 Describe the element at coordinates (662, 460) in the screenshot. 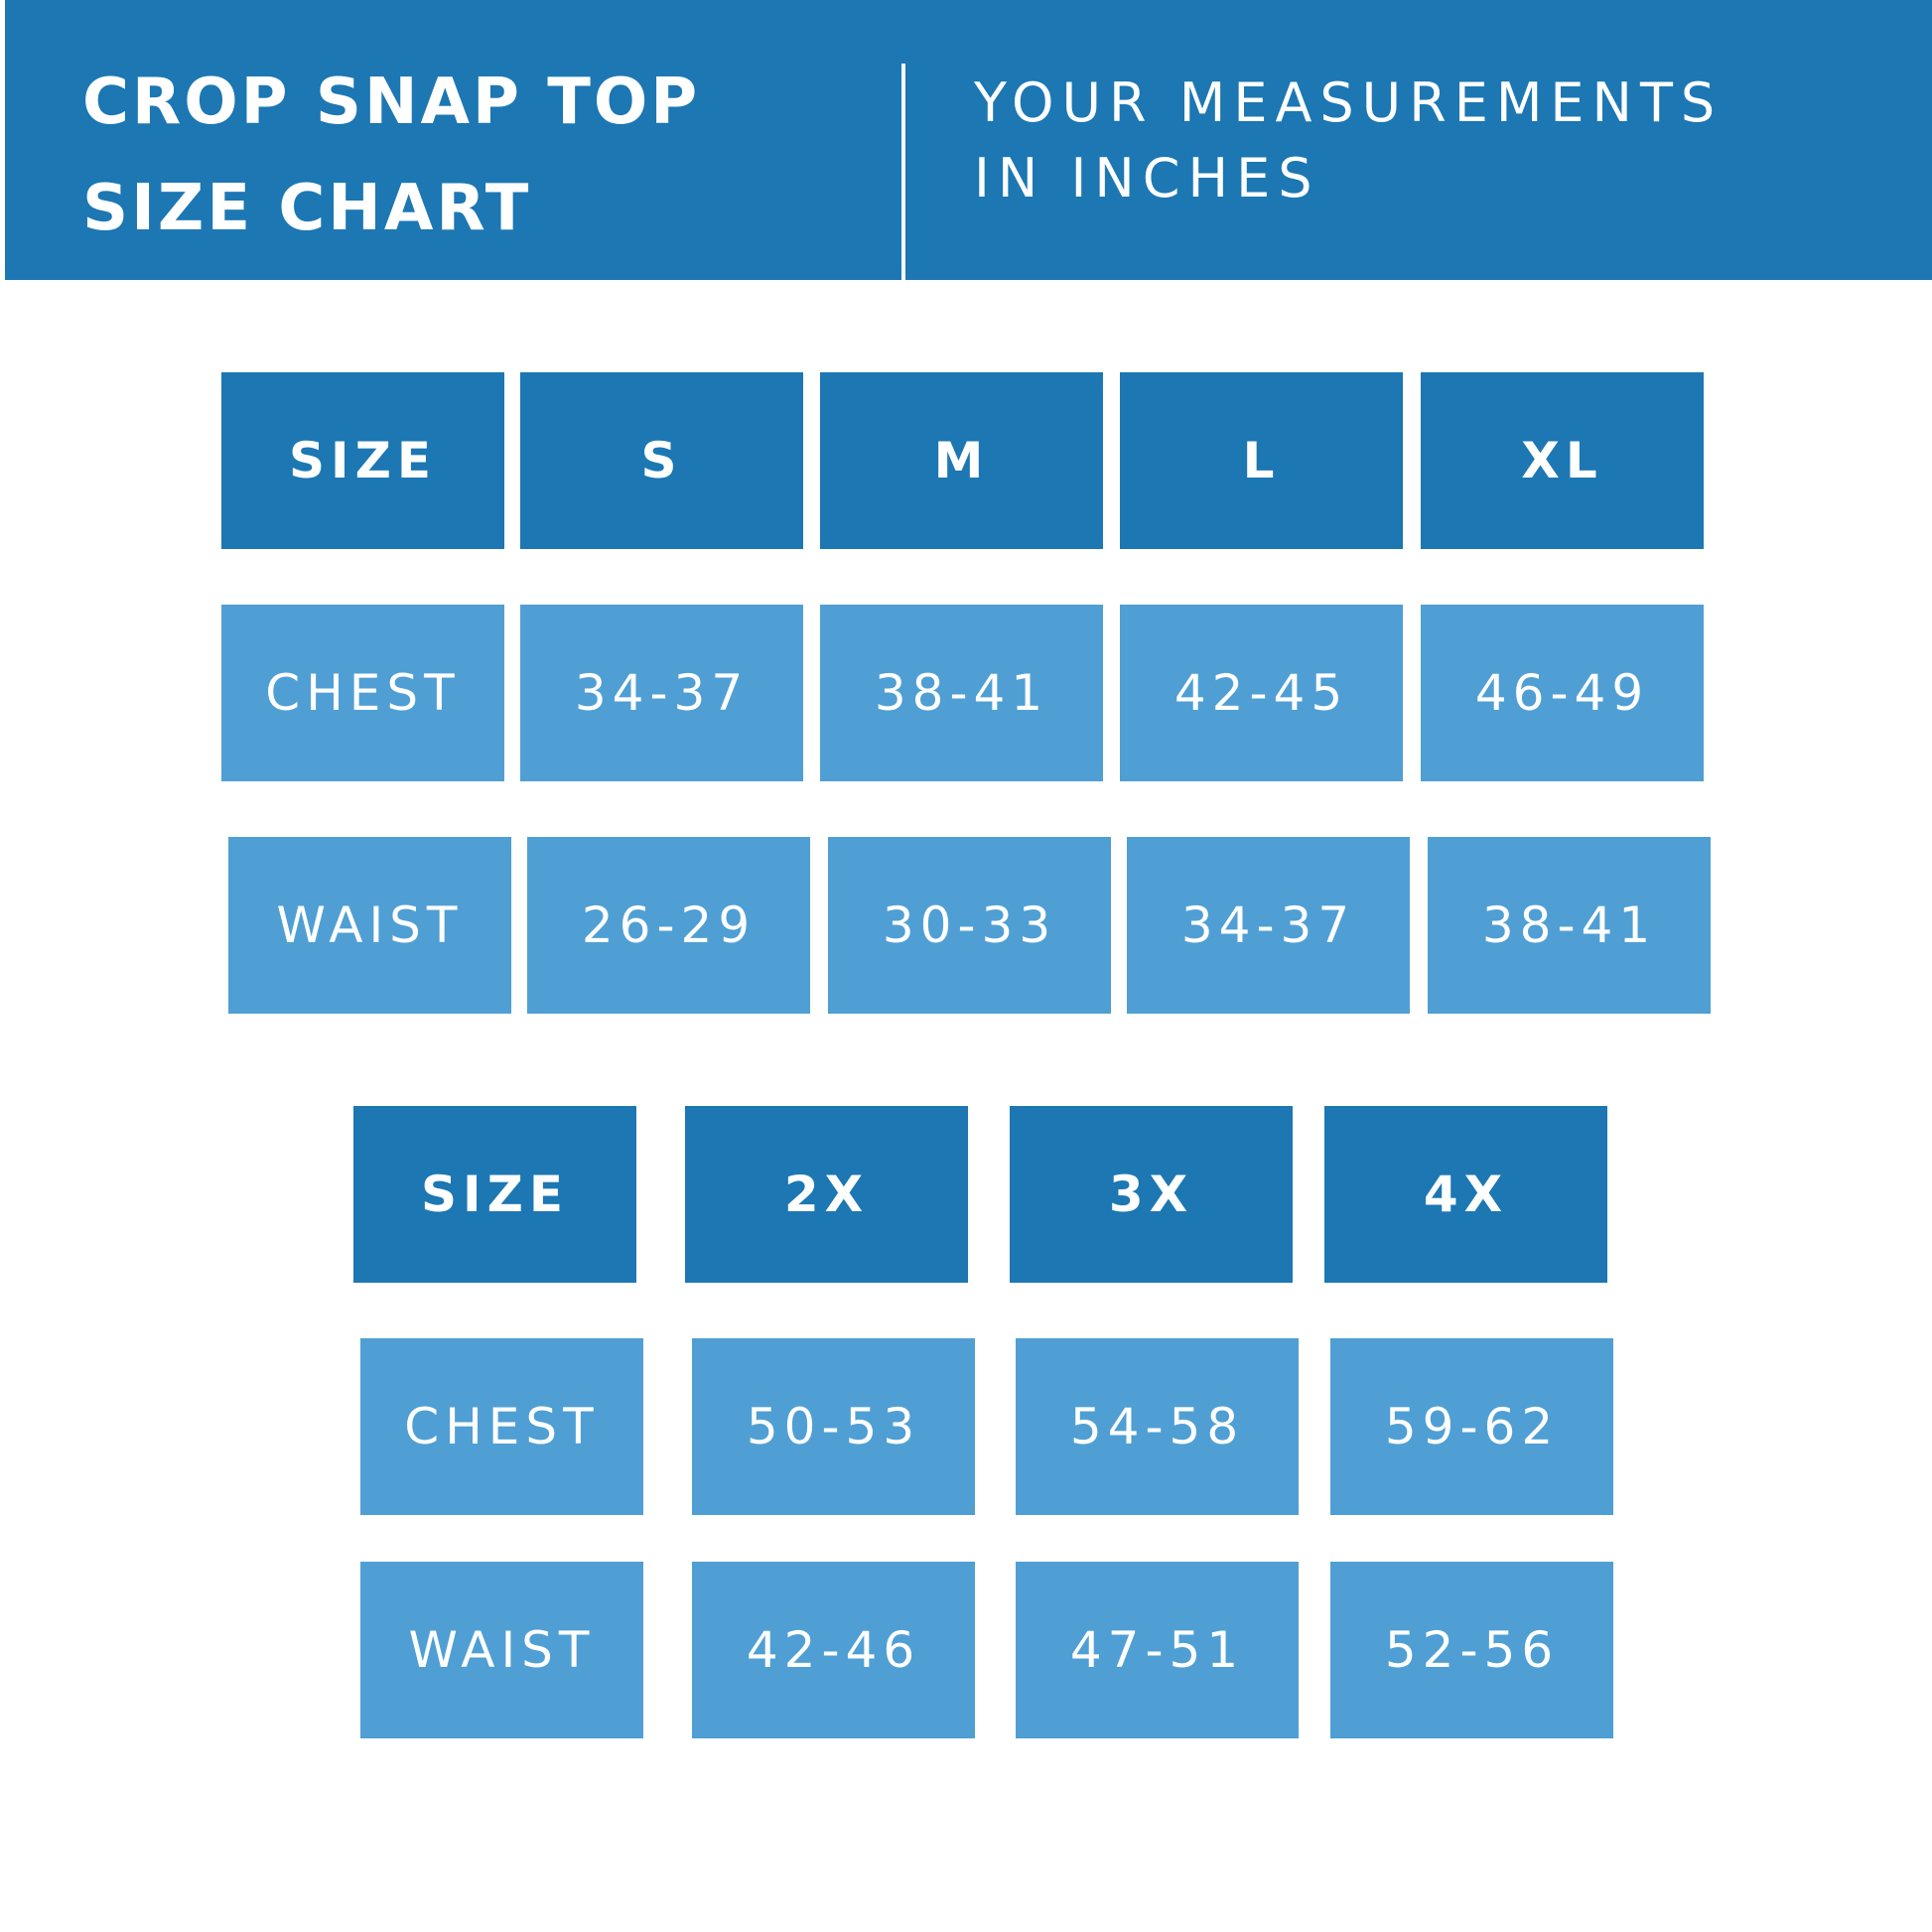

I see `size-header-s: S` at that location.